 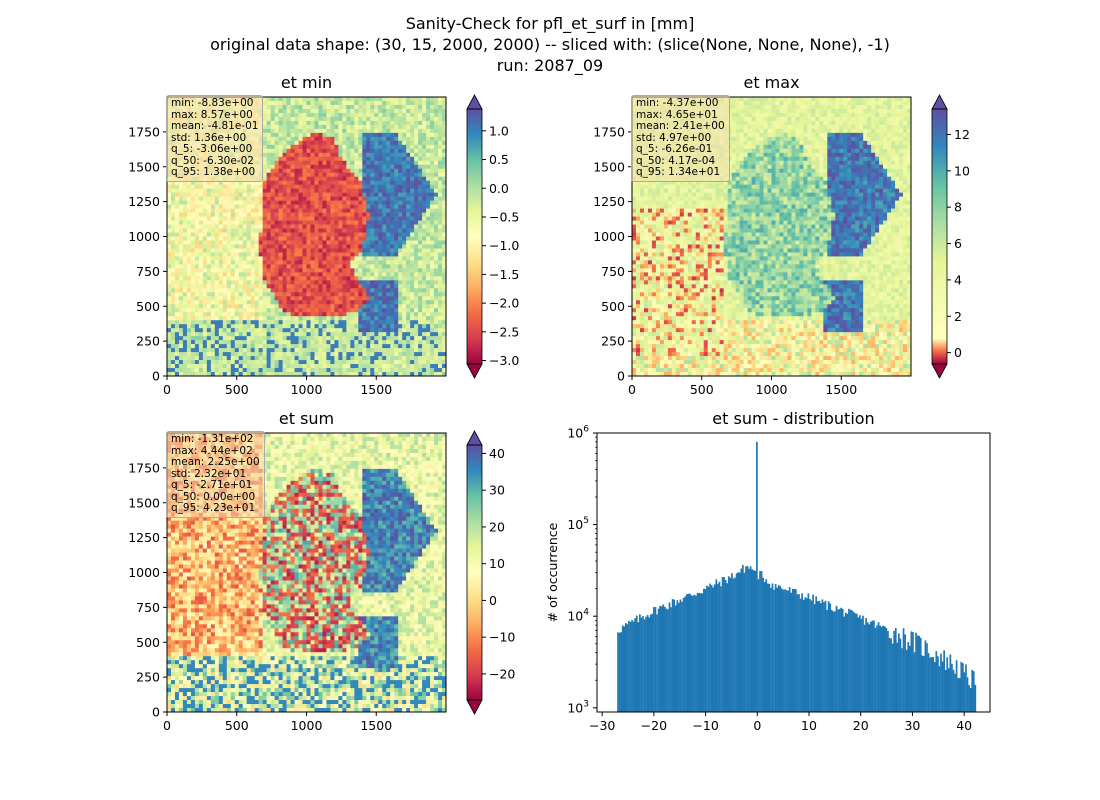 I want to click on colorbar-tick-label: −2.5, so click(x=504, y=331).